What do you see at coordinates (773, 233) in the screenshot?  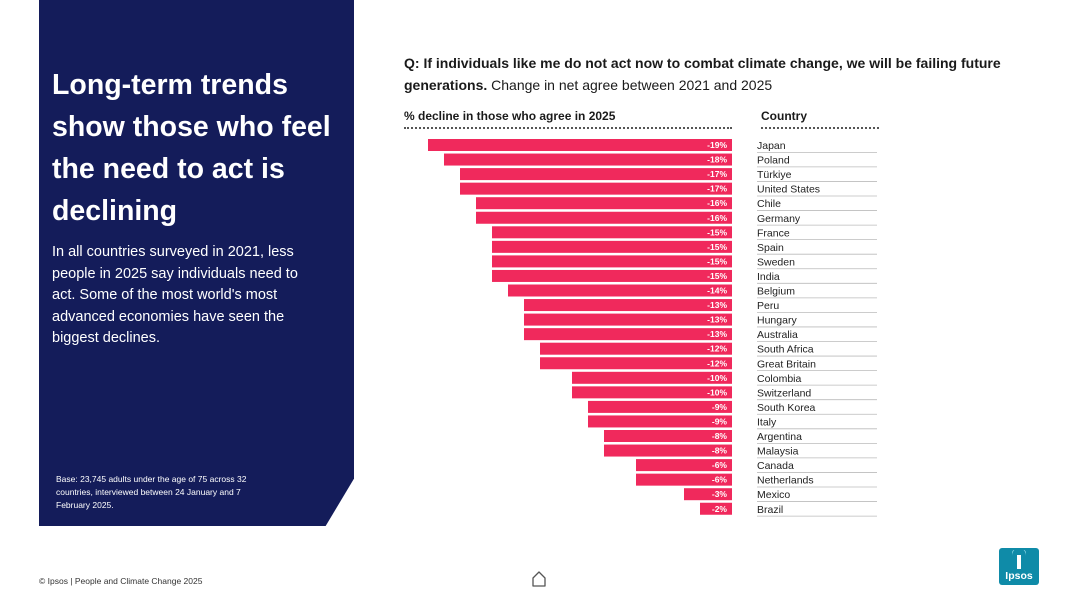 I see `country-label: France` at bounding box center [773, 233].